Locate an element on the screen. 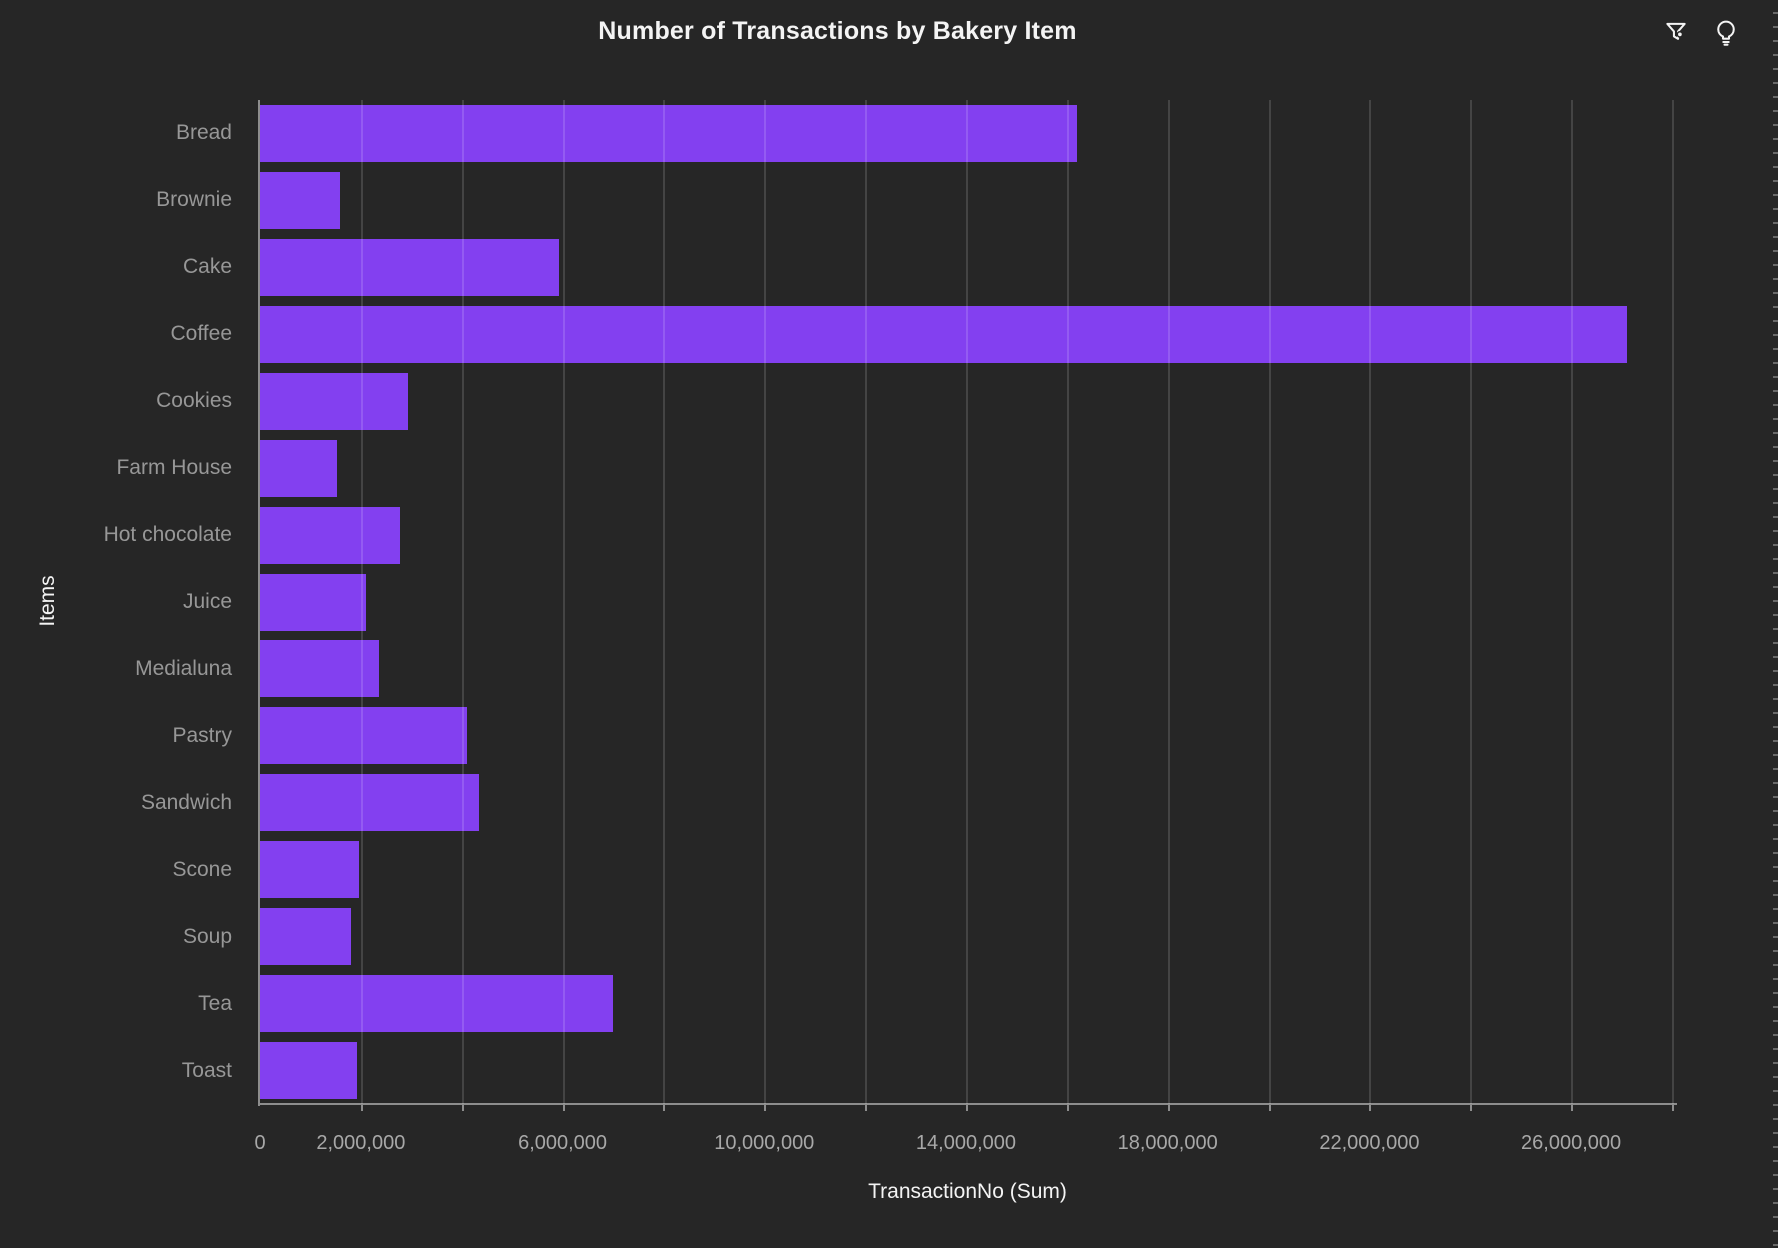 This screenshot has height=1248, width=1778. x-axis-tick-label: 10,000,000 is located at coordinates (764, 1143).